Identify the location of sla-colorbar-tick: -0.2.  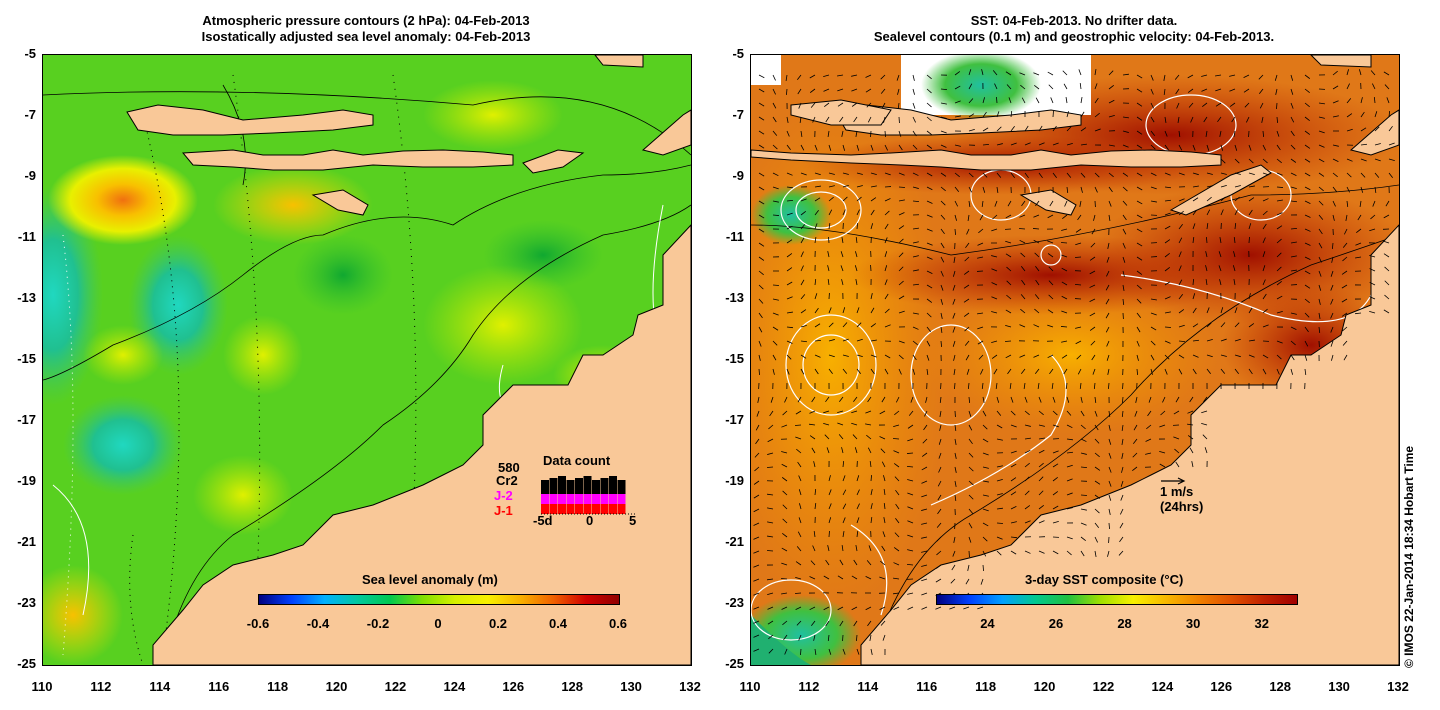
(378, 623).